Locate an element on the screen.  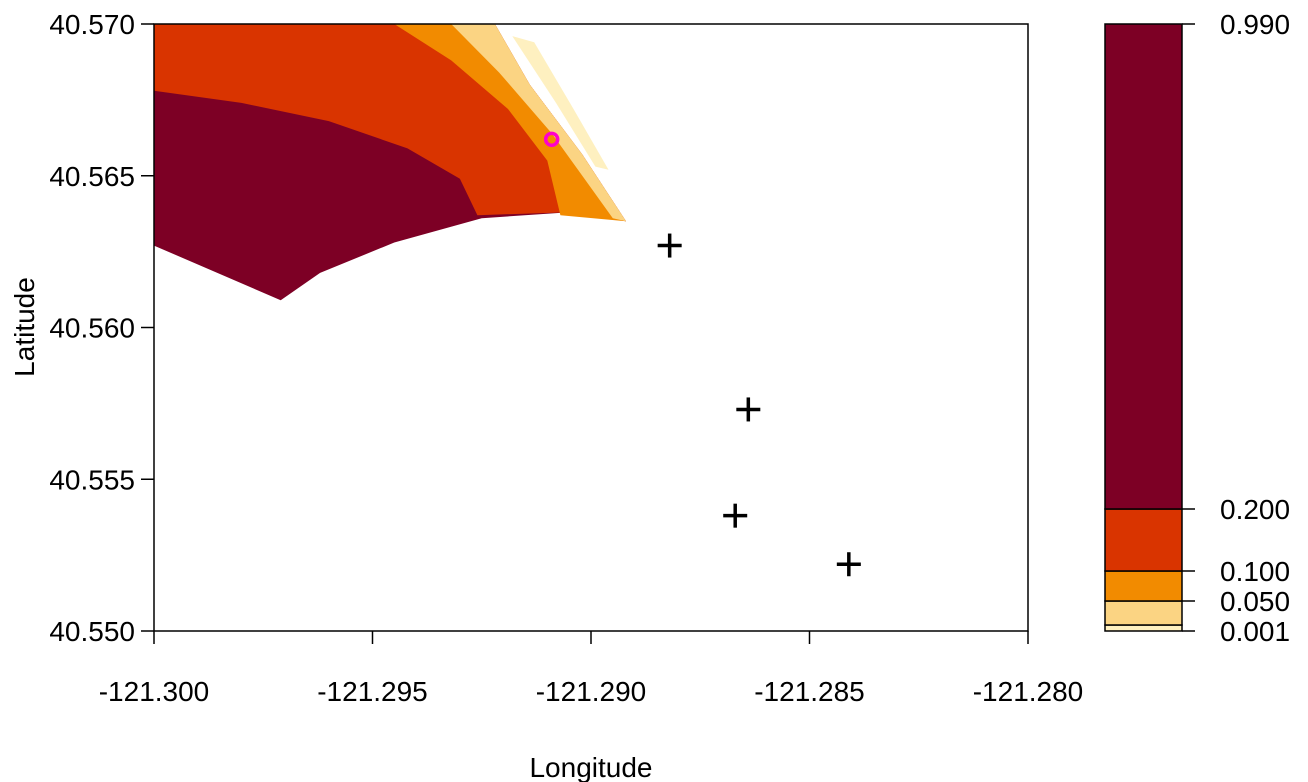
y-axis-title: Latitude is located at coordinates (24, 327).